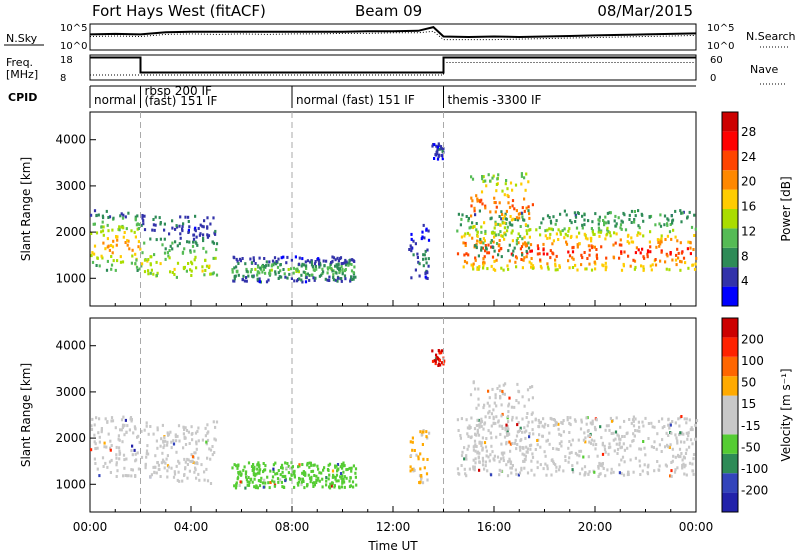 The image size is (800, 554). What do you see at coordinates (292, 527) in the screenshot?
I see `x-tick-label: 08:00` at bounding box center [292, 527].